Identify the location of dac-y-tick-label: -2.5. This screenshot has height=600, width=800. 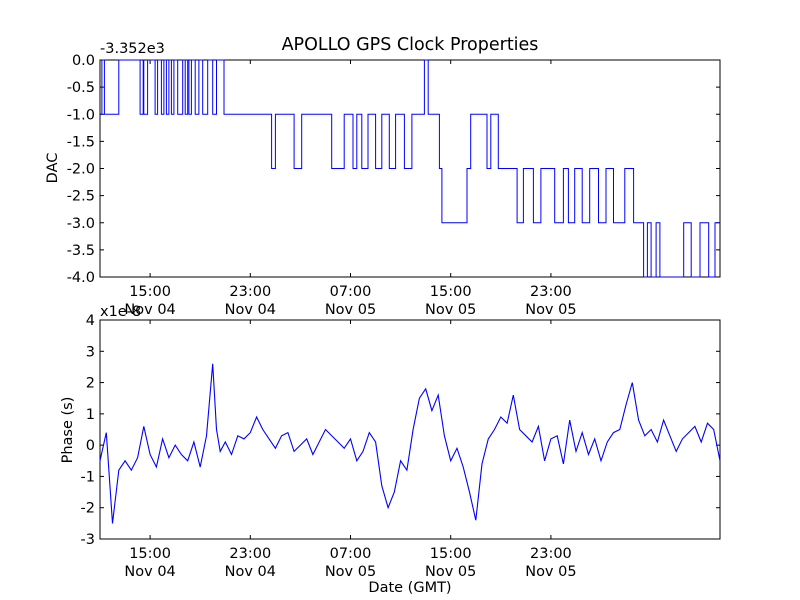
(81, 197).